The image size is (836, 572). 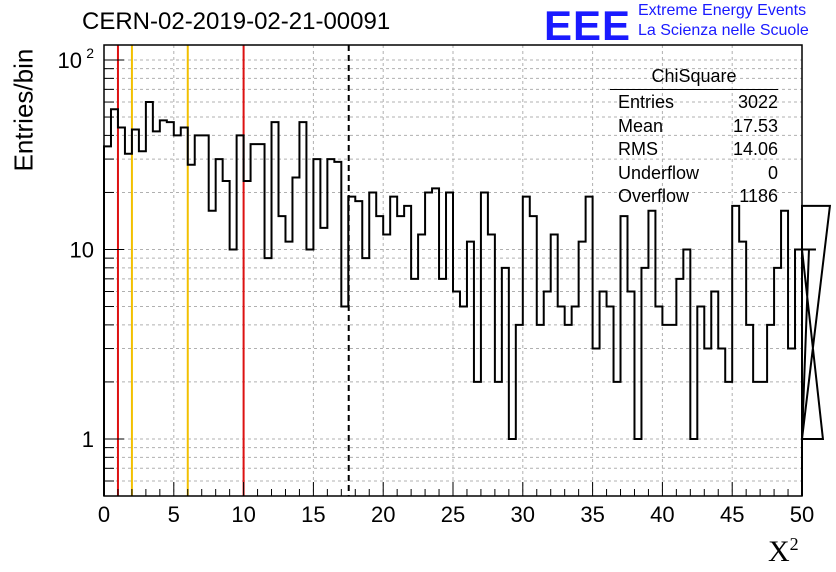 What do you see at coordinates (802, 514) in the screenshot?
I see `x-tick-label: 50` at bounding box center [802, 514].